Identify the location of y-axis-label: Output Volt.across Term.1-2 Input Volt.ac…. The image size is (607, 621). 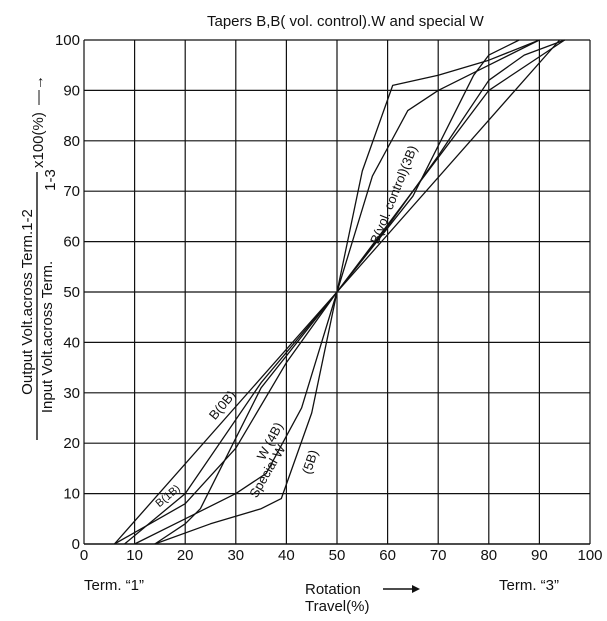
(39, 257).